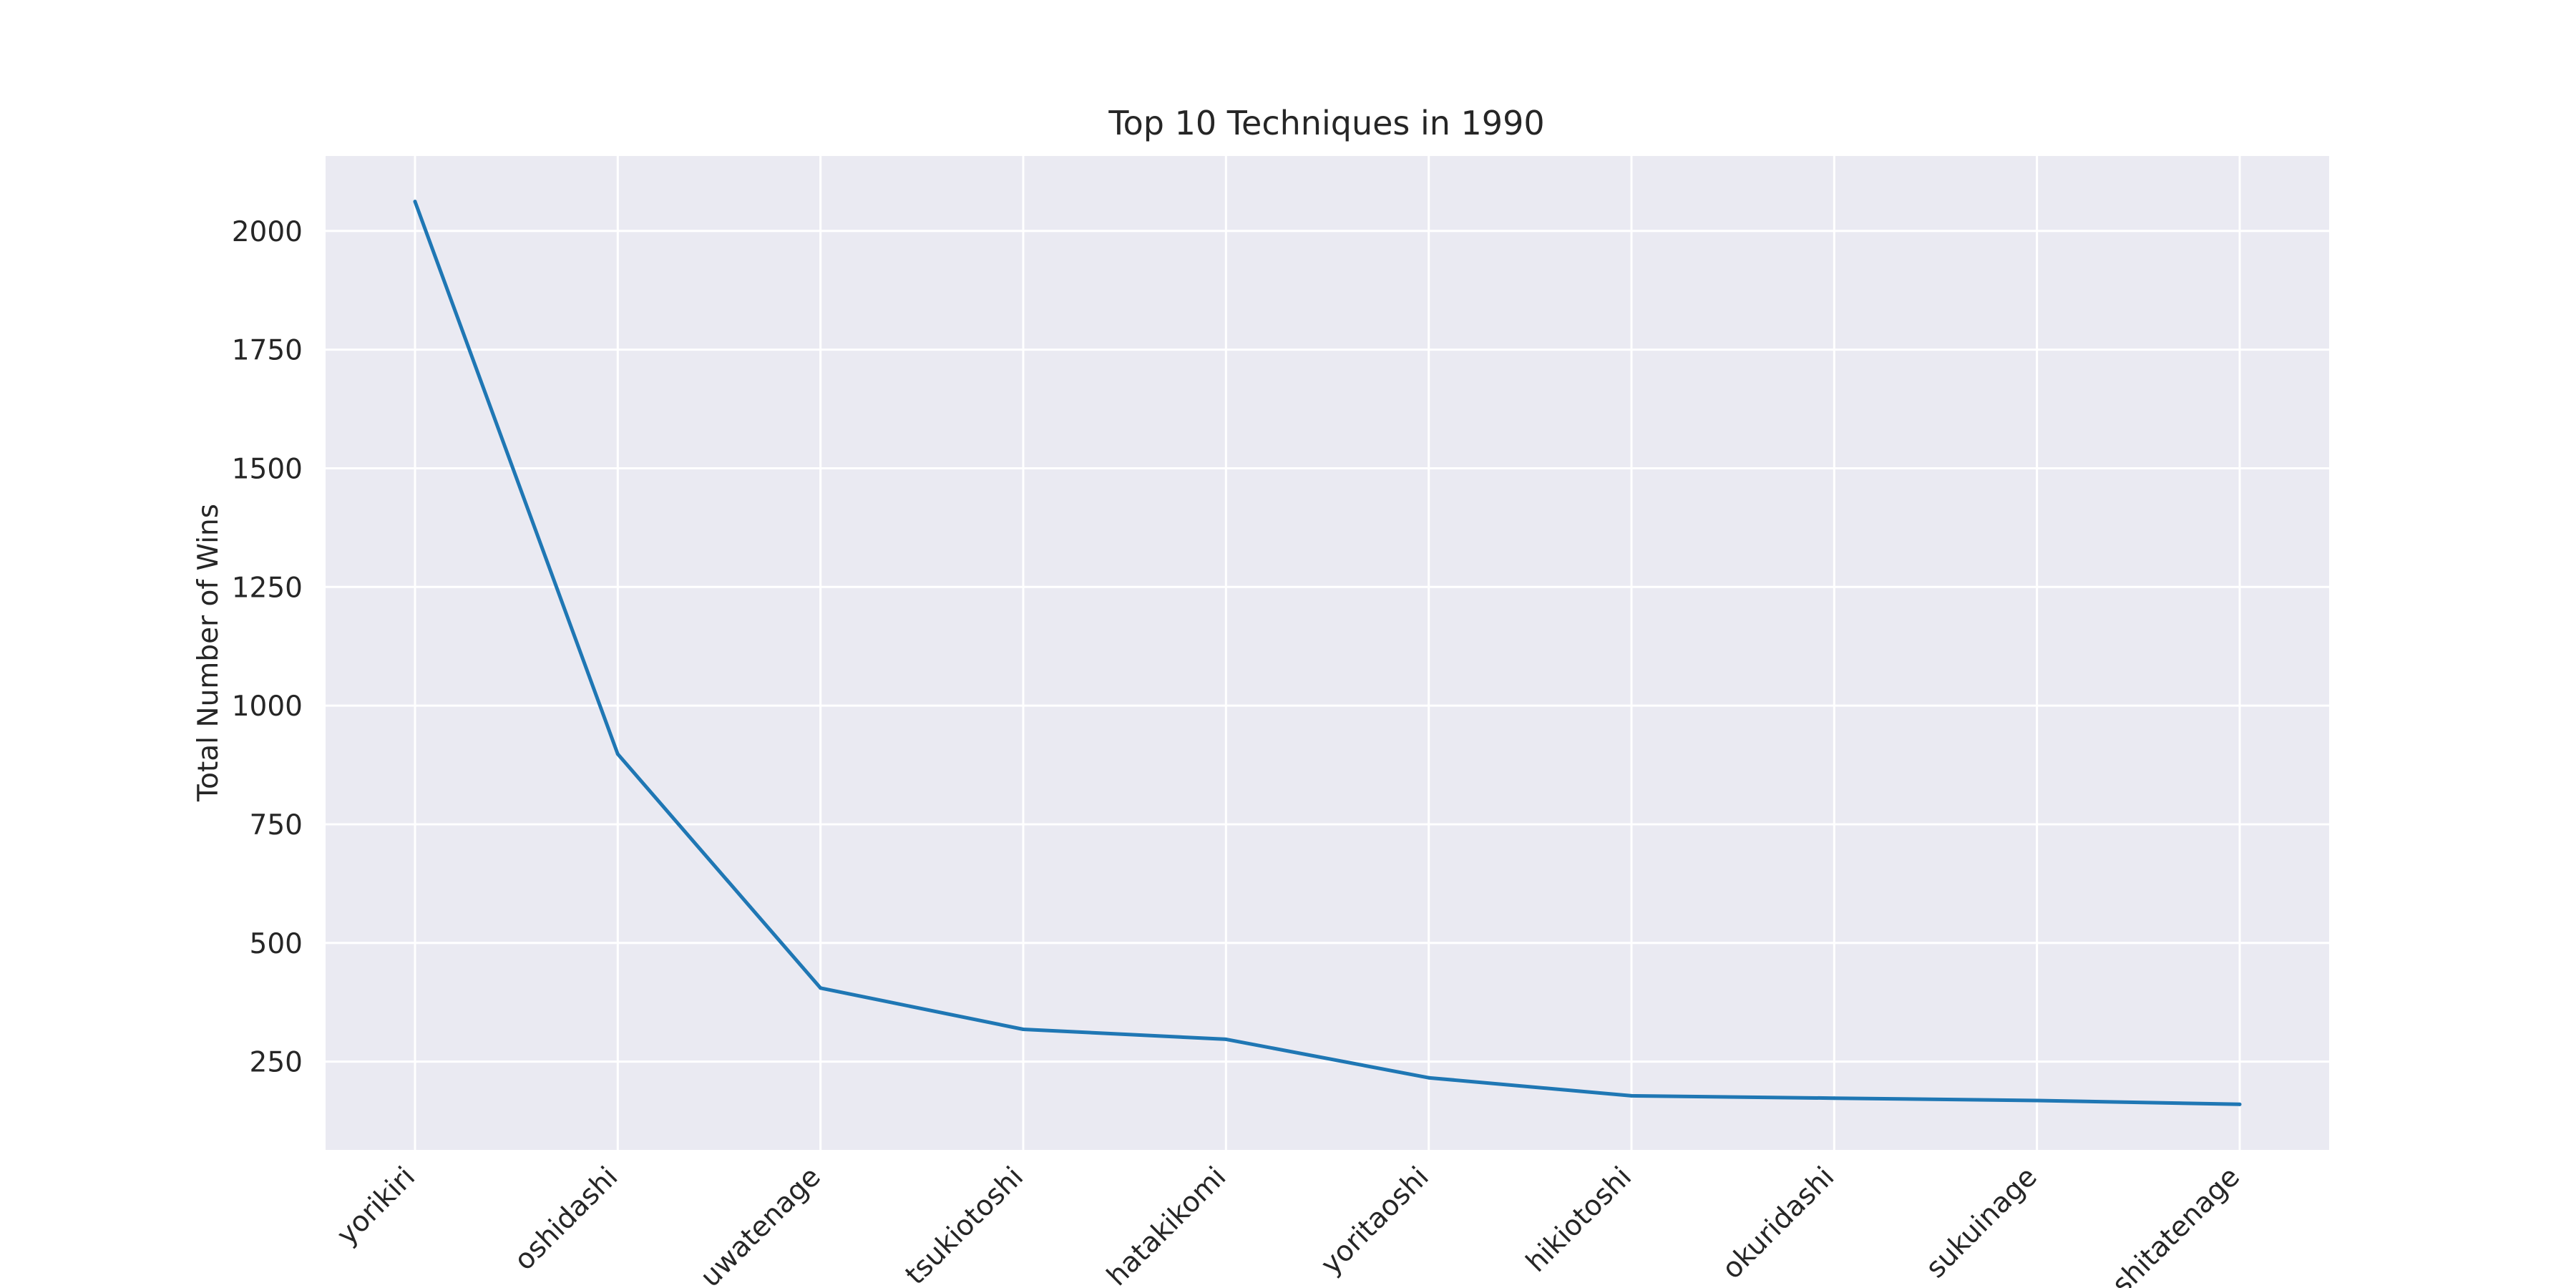 The image size is (2576, 1288). Describe the element at coordinates (276, 944) in the screenshot. I see `y-tick-label: 500` at that location.